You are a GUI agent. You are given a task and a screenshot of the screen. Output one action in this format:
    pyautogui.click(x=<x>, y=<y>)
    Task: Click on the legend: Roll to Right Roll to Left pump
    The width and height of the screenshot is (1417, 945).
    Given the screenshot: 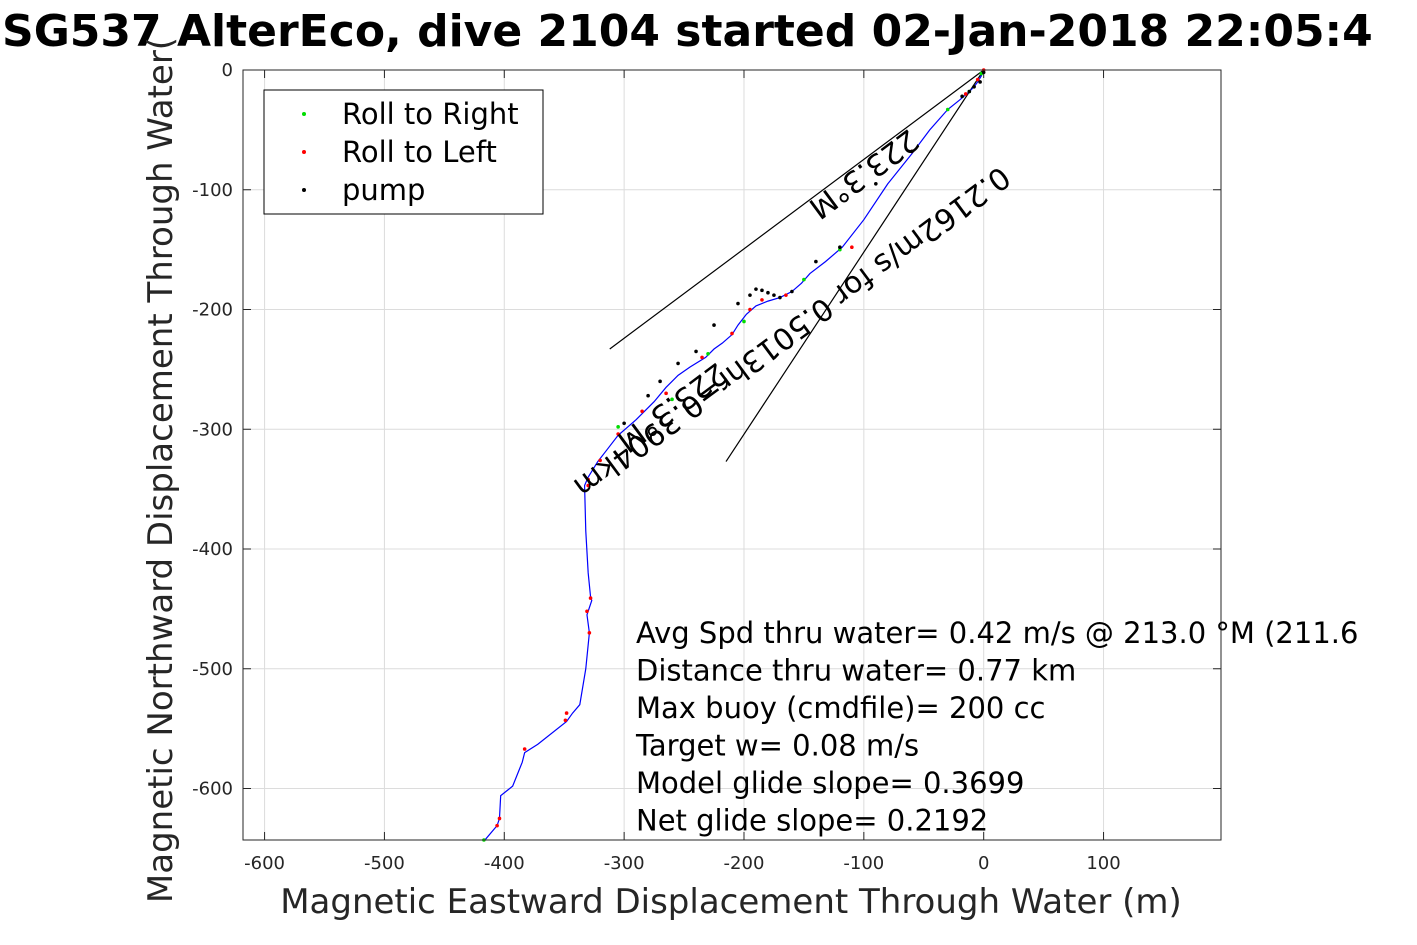 What is the action you would take?
    pyautogui.click(x=403, y=152)
    